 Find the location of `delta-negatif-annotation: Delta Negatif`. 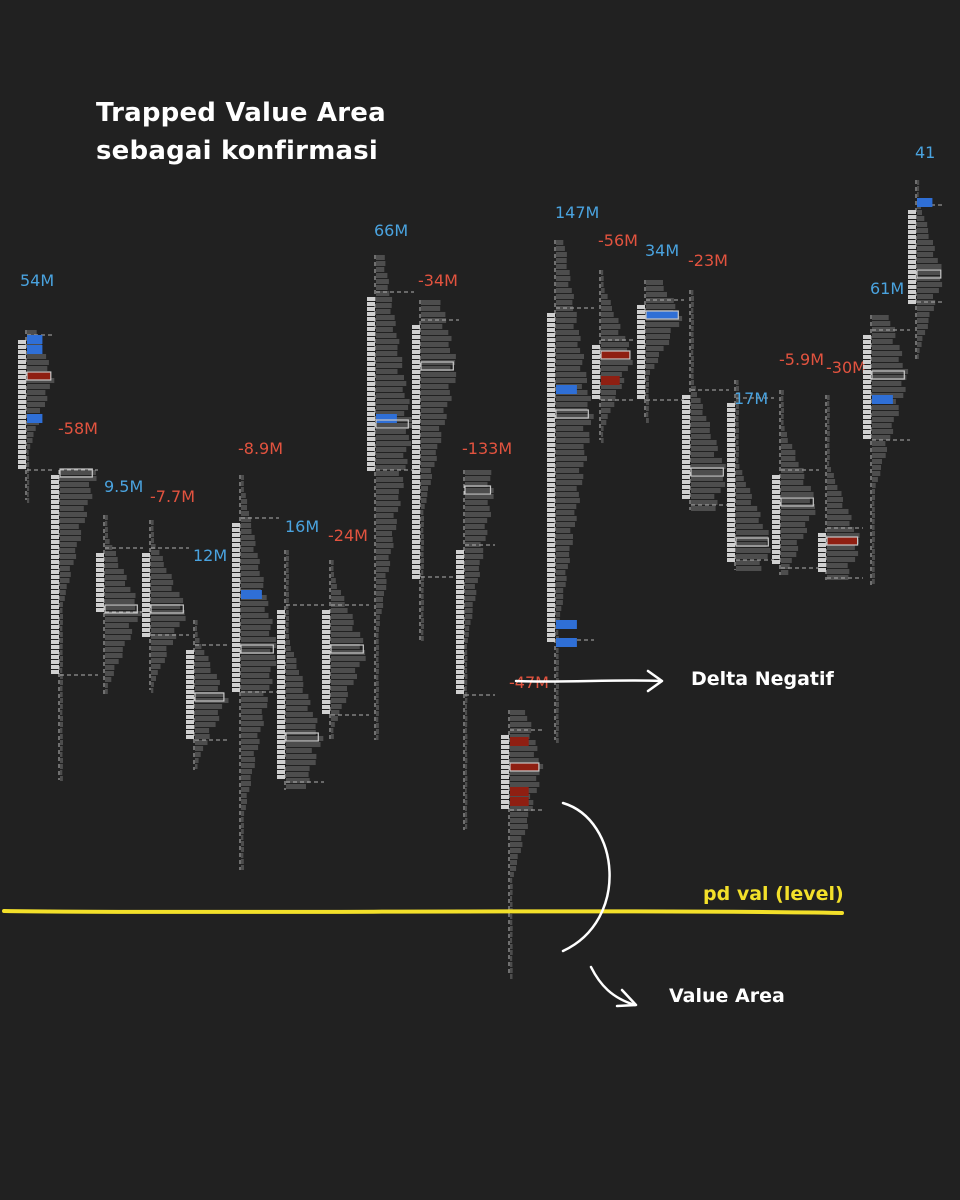

delta-negatif-annotation: Delta Negatif is located at coordinates (762, 679).